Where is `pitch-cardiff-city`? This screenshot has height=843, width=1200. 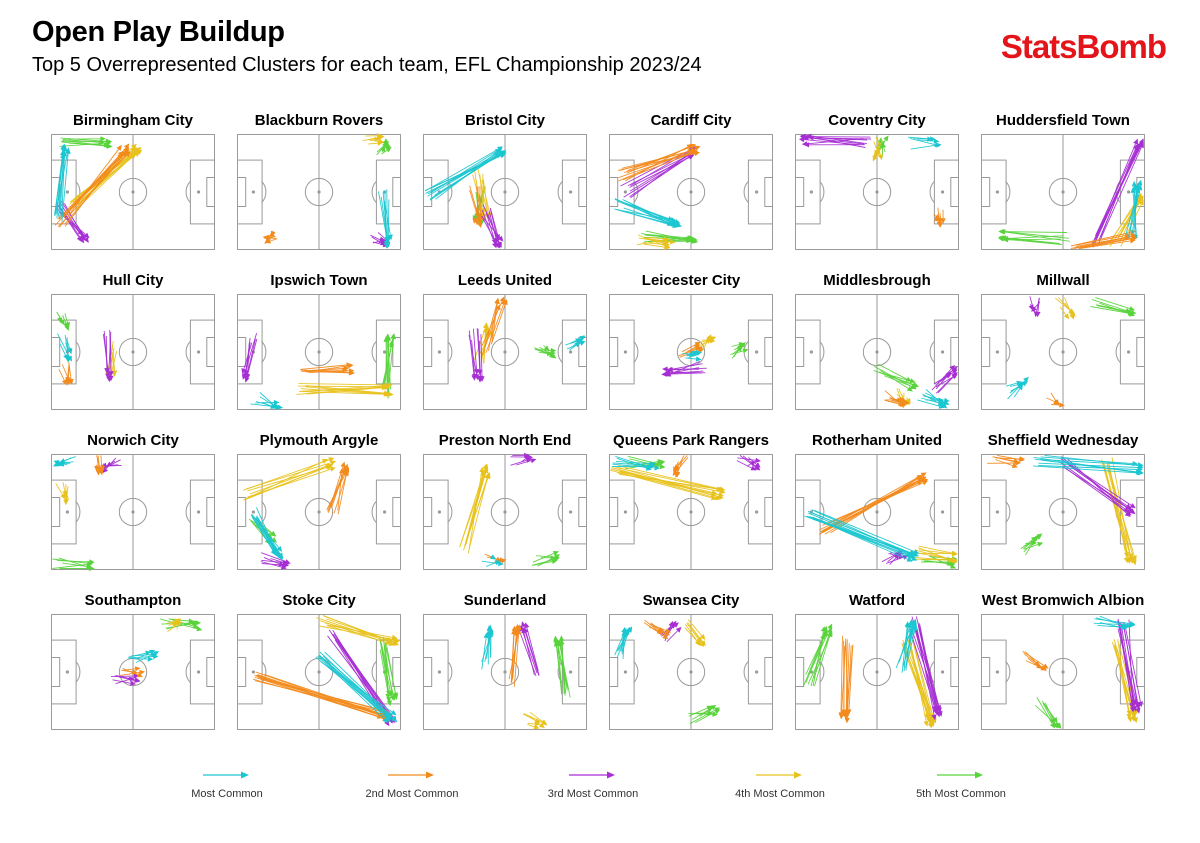
pitch-cardiff-city is located at coordinates (691, 192).